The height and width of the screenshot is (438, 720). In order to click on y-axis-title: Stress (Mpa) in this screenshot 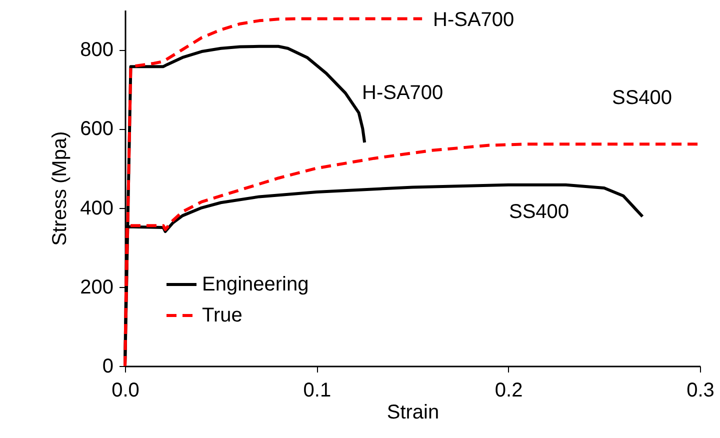, I will do `click(60, 188)`.